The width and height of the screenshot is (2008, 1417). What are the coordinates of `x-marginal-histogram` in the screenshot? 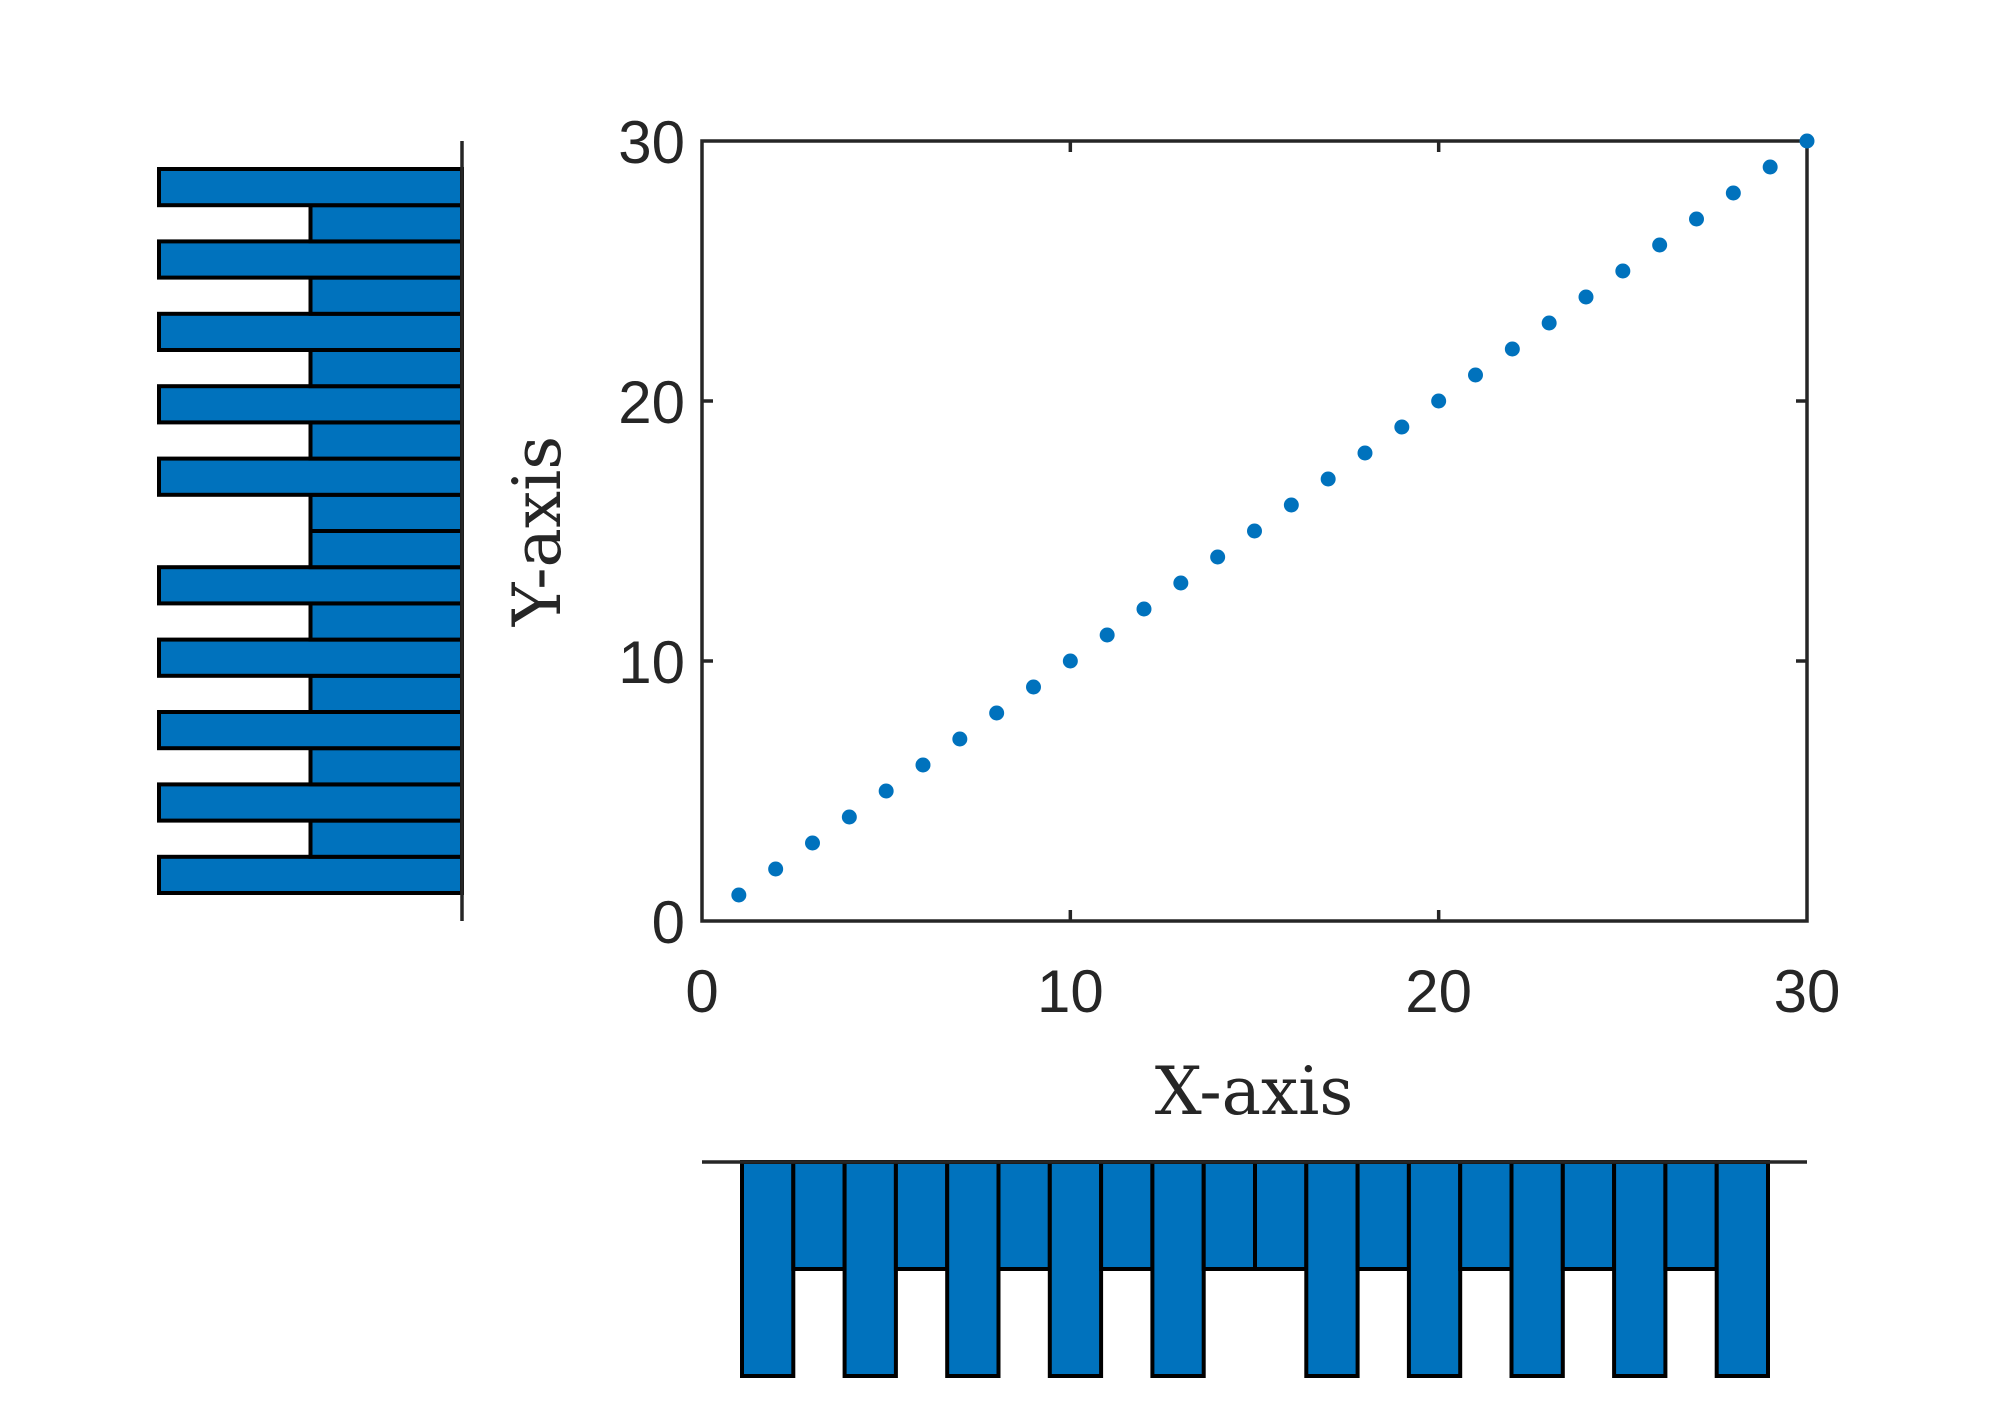 It's located at (1254, 1269).